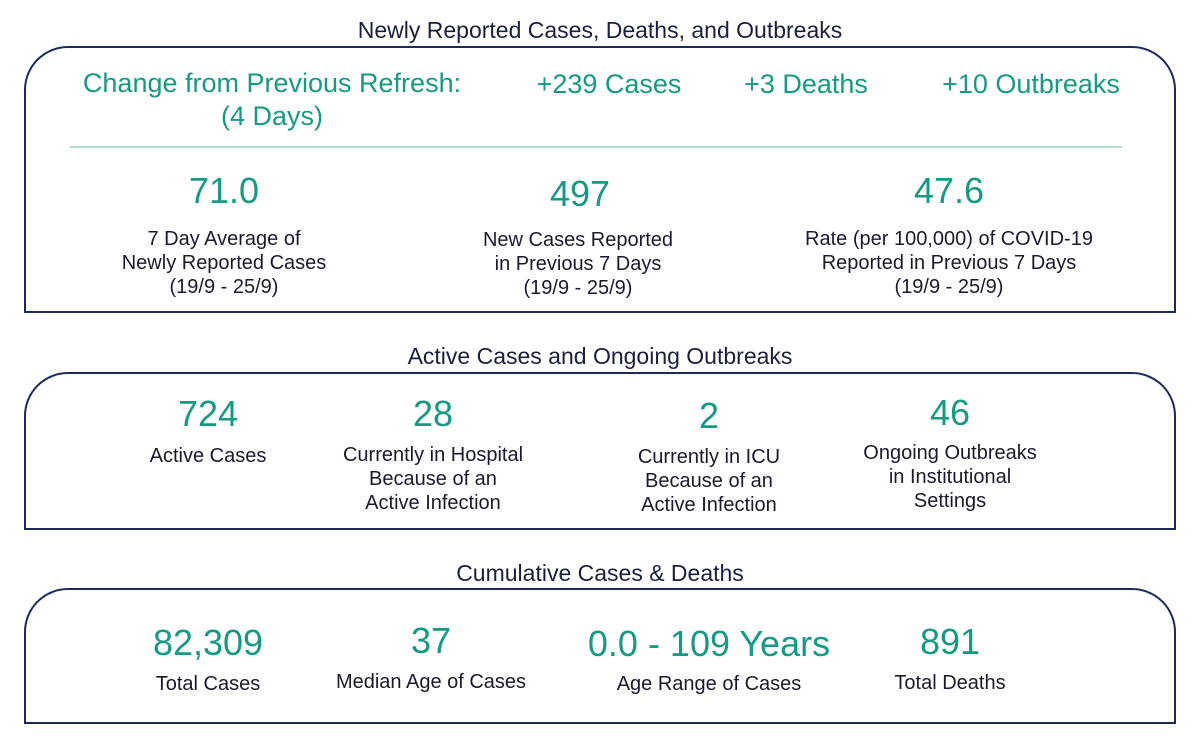 The width and height of the screenshot is (1200, 750). What do you see at coordinates (949, 190) in the screenshot?
I see `rate-per-100k-value: 47.6` at bounding box center [949, 190].